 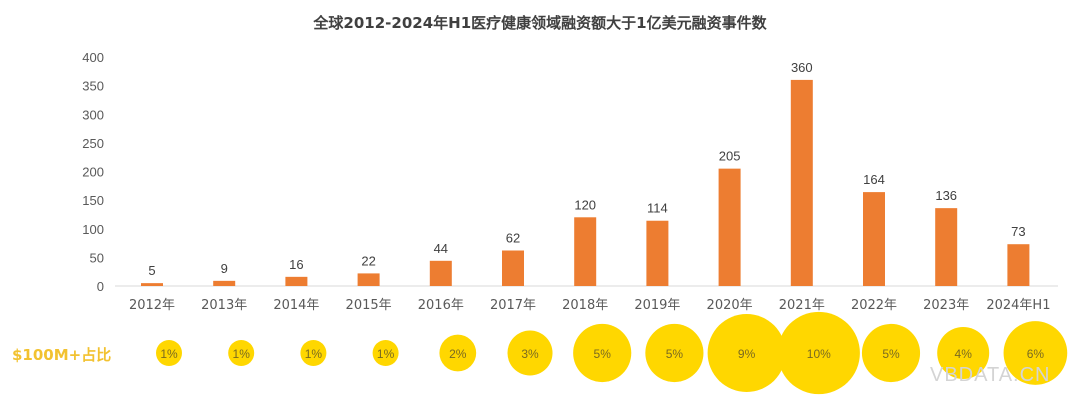 I want to click on y-tick-label: 150, so click(x=93, y=200).